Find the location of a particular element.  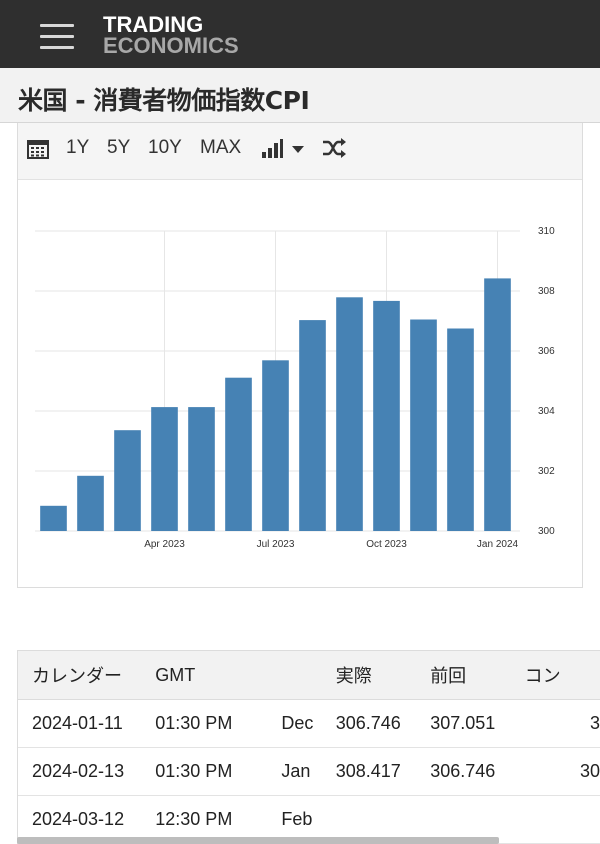

range-10y-button: 10Y is located at coordinates (165, 147).